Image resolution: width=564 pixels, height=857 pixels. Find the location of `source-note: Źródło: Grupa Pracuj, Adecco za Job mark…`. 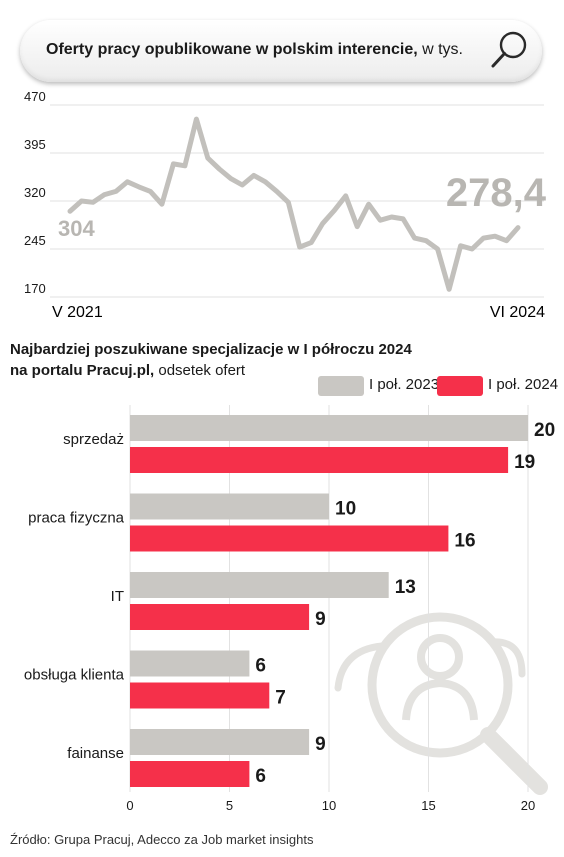

source-note: Źródło: Grupa Pracuj, Adecco za Job mark… is located at coordinates (162, 839).